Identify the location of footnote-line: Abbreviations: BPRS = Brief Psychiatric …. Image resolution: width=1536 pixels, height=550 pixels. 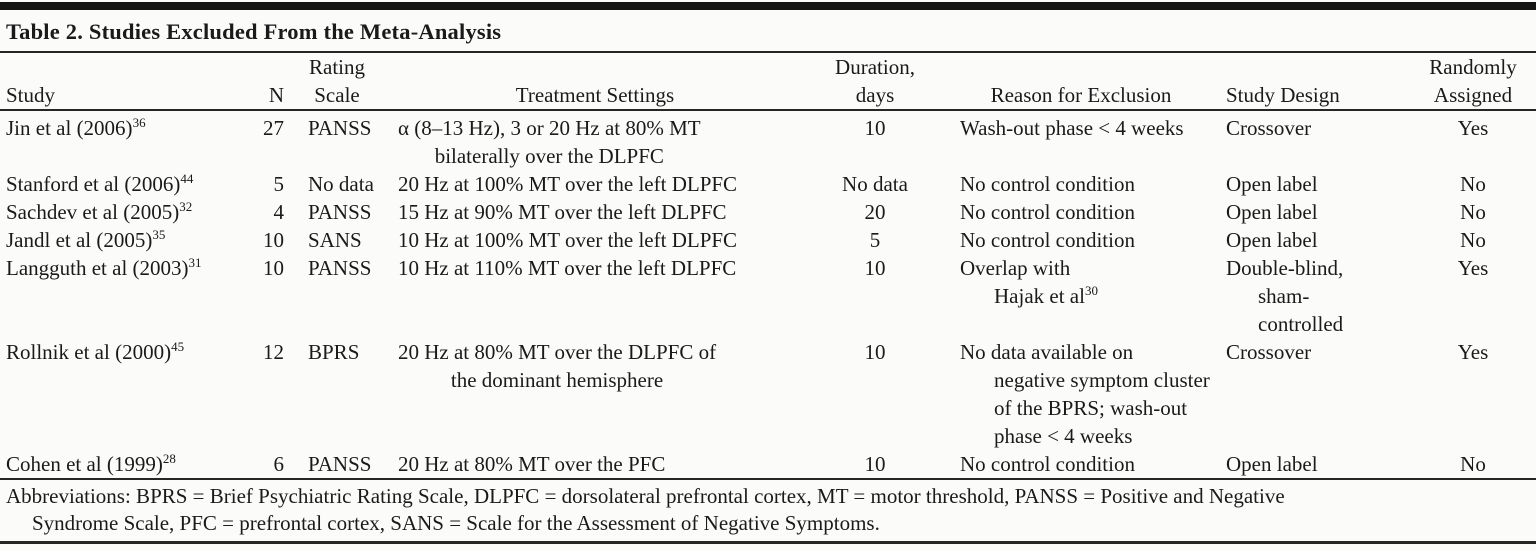
(645, 496).